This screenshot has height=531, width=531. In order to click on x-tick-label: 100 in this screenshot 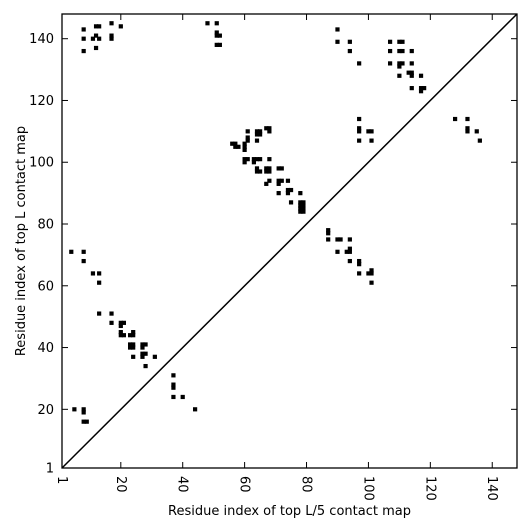, I will do `click(367, 488)`.